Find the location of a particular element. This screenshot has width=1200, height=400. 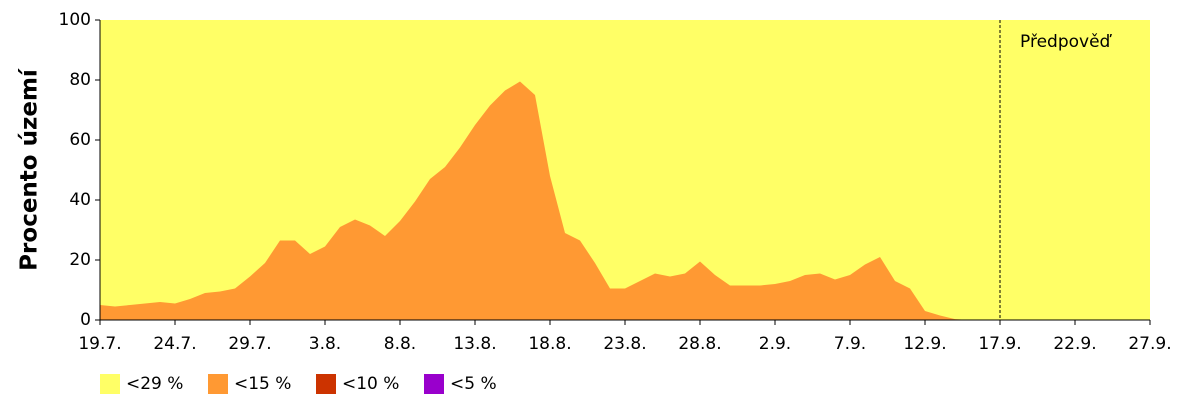

y-tick-label: 20 is located at coordinates (80, 260).